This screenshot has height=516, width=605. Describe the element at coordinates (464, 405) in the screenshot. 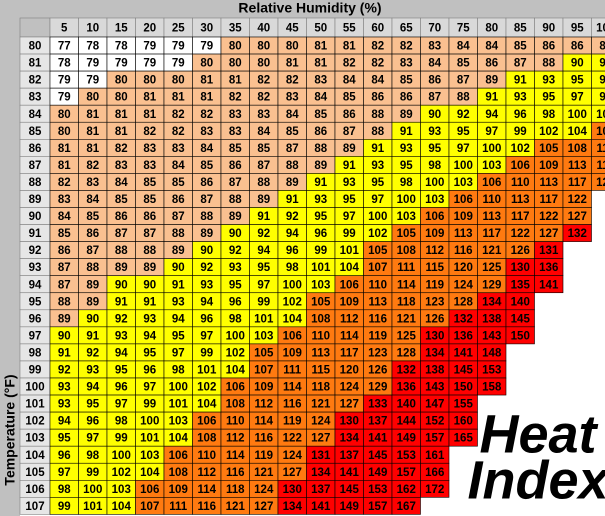

I see `heat-value: 155` at that location.